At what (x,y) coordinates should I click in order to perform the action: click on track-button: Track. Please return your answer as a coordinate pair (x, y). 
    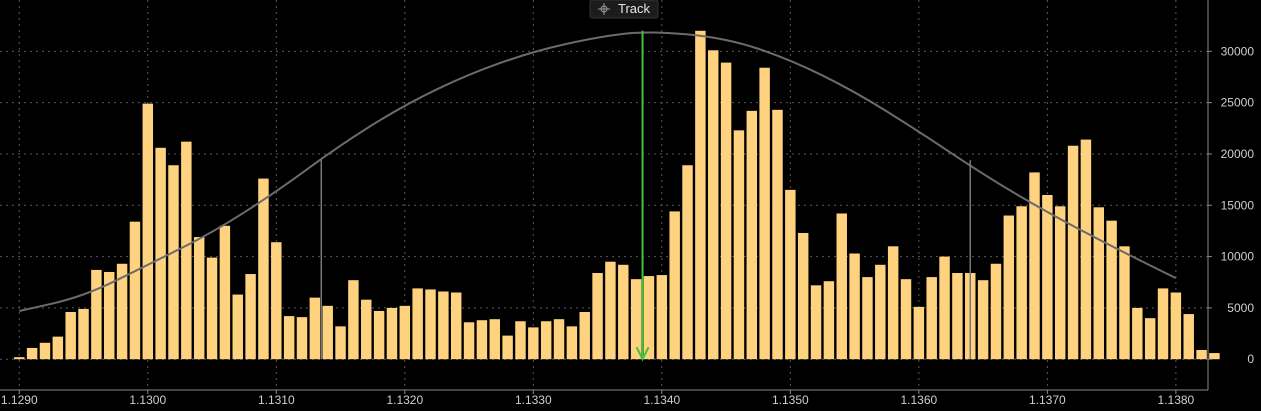
    Looking at the image, I should click on (624, 9).